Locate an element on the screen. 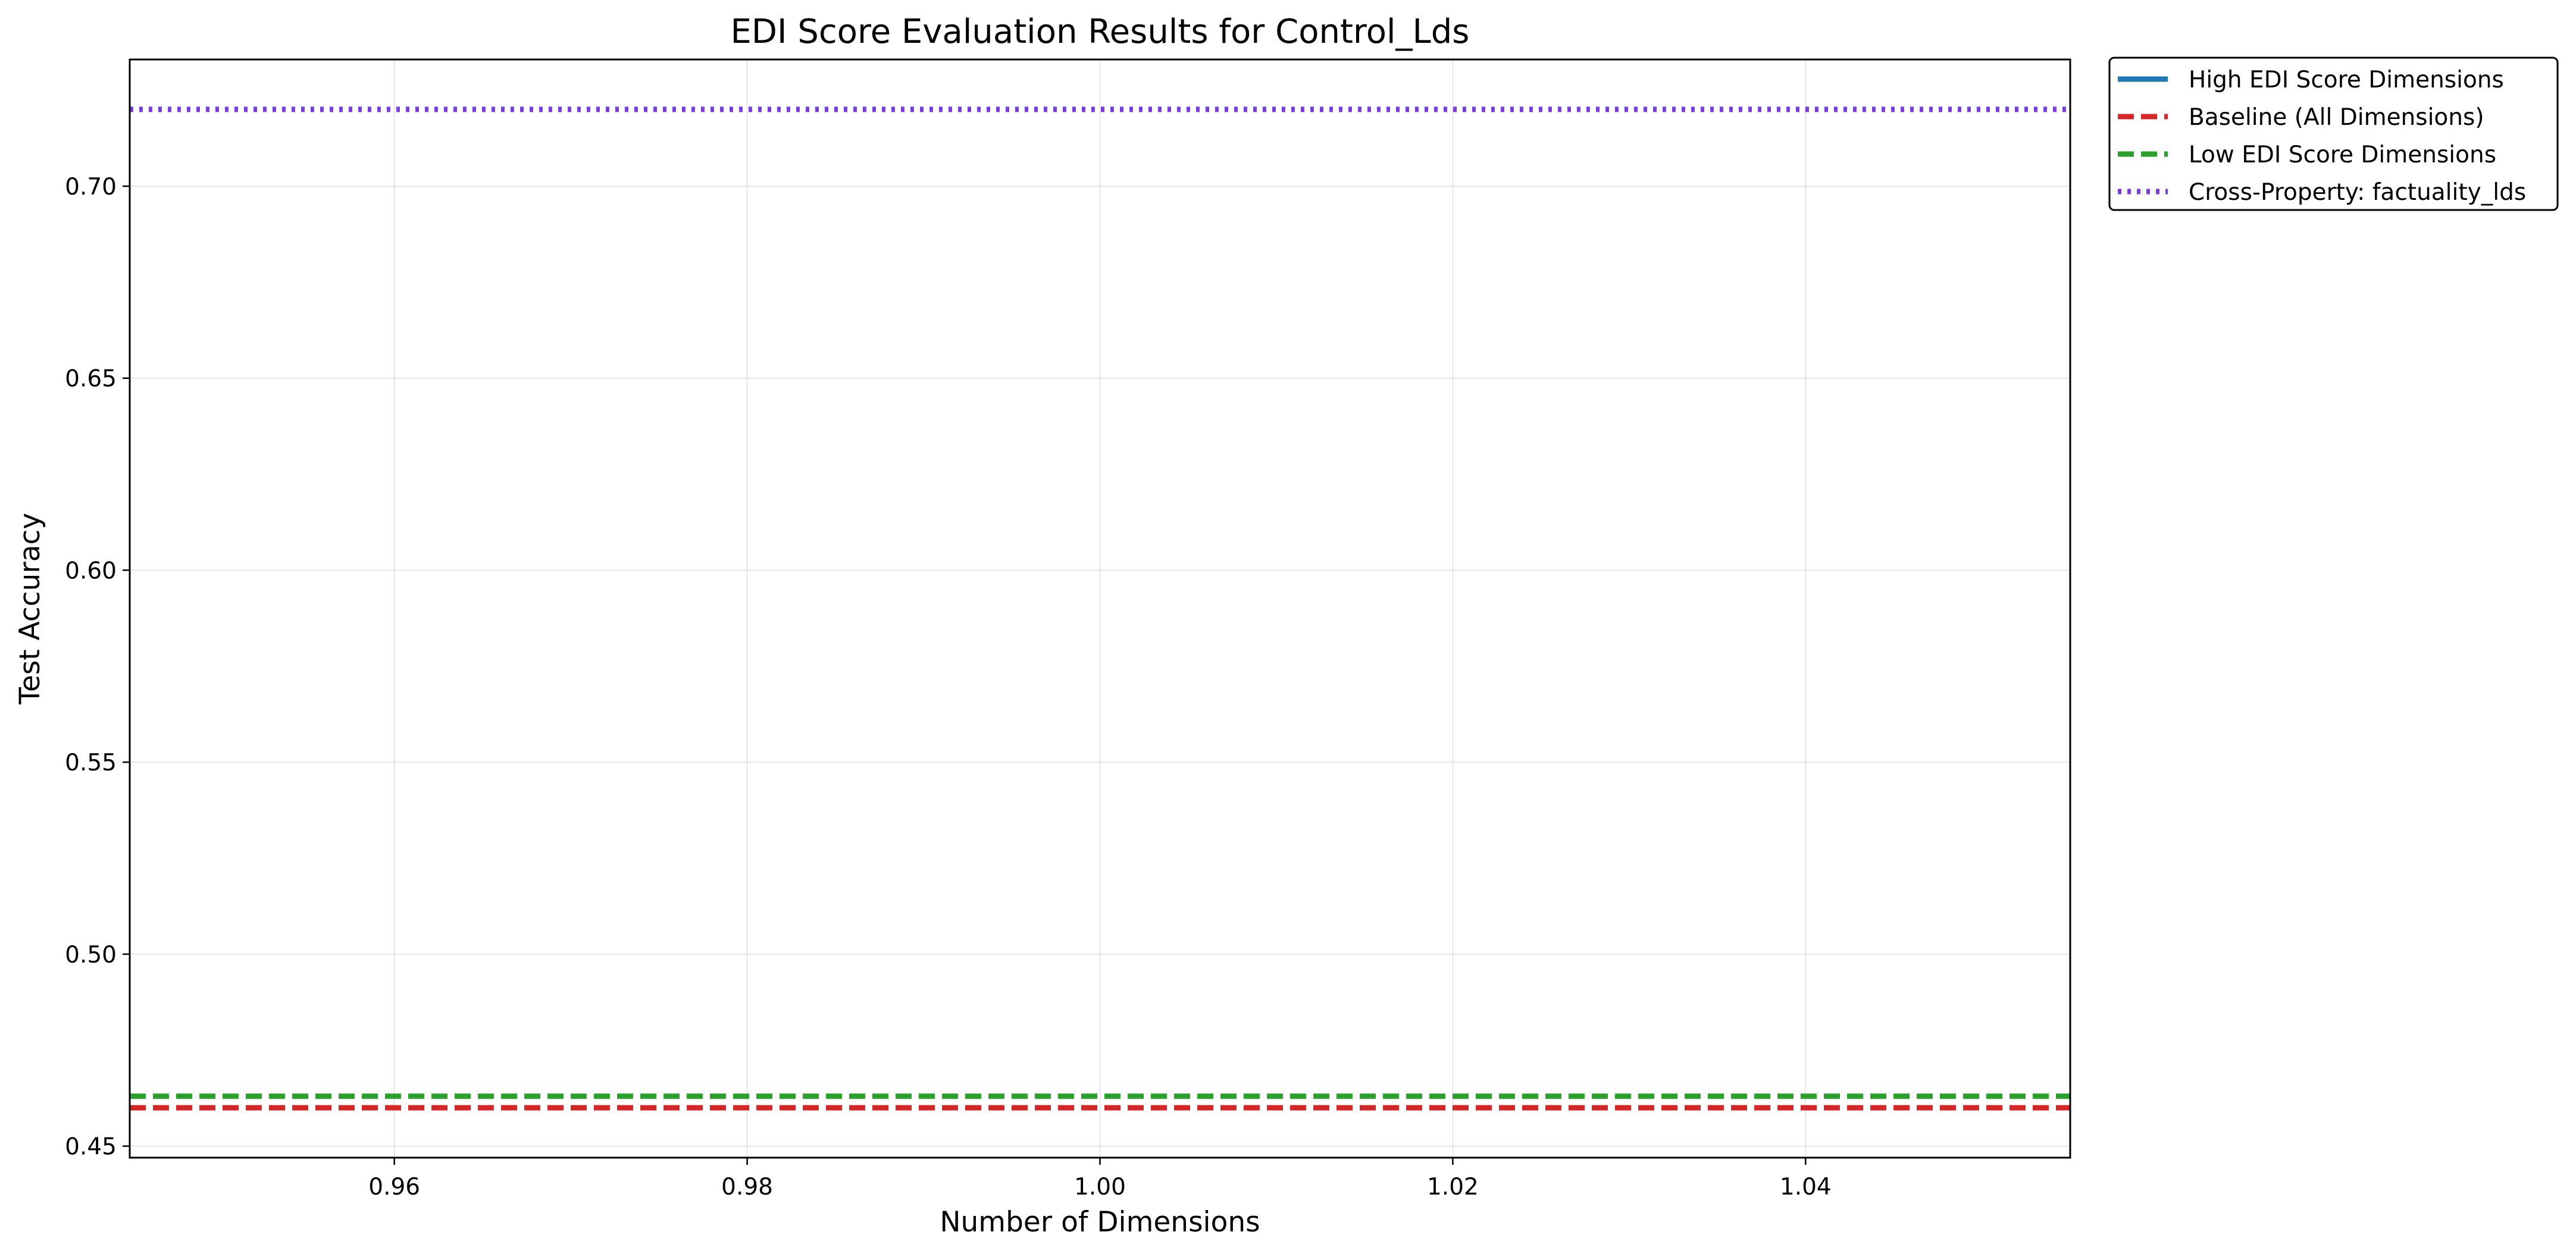 The height and width of the screenshot is (1257, 2576). legend-box is located at coordinates (2333, 134).